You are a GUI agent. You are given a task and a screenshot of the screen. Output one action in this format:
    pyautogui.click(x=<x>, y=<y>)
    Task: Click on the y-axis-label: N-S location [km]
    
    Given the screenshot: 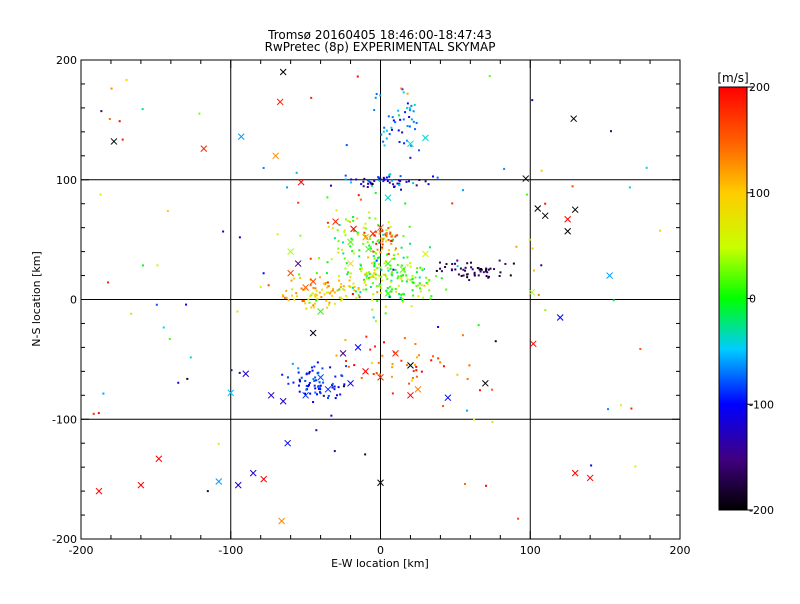 What is the action you would take?
    pyautogui.click(x=36, y=299)
    